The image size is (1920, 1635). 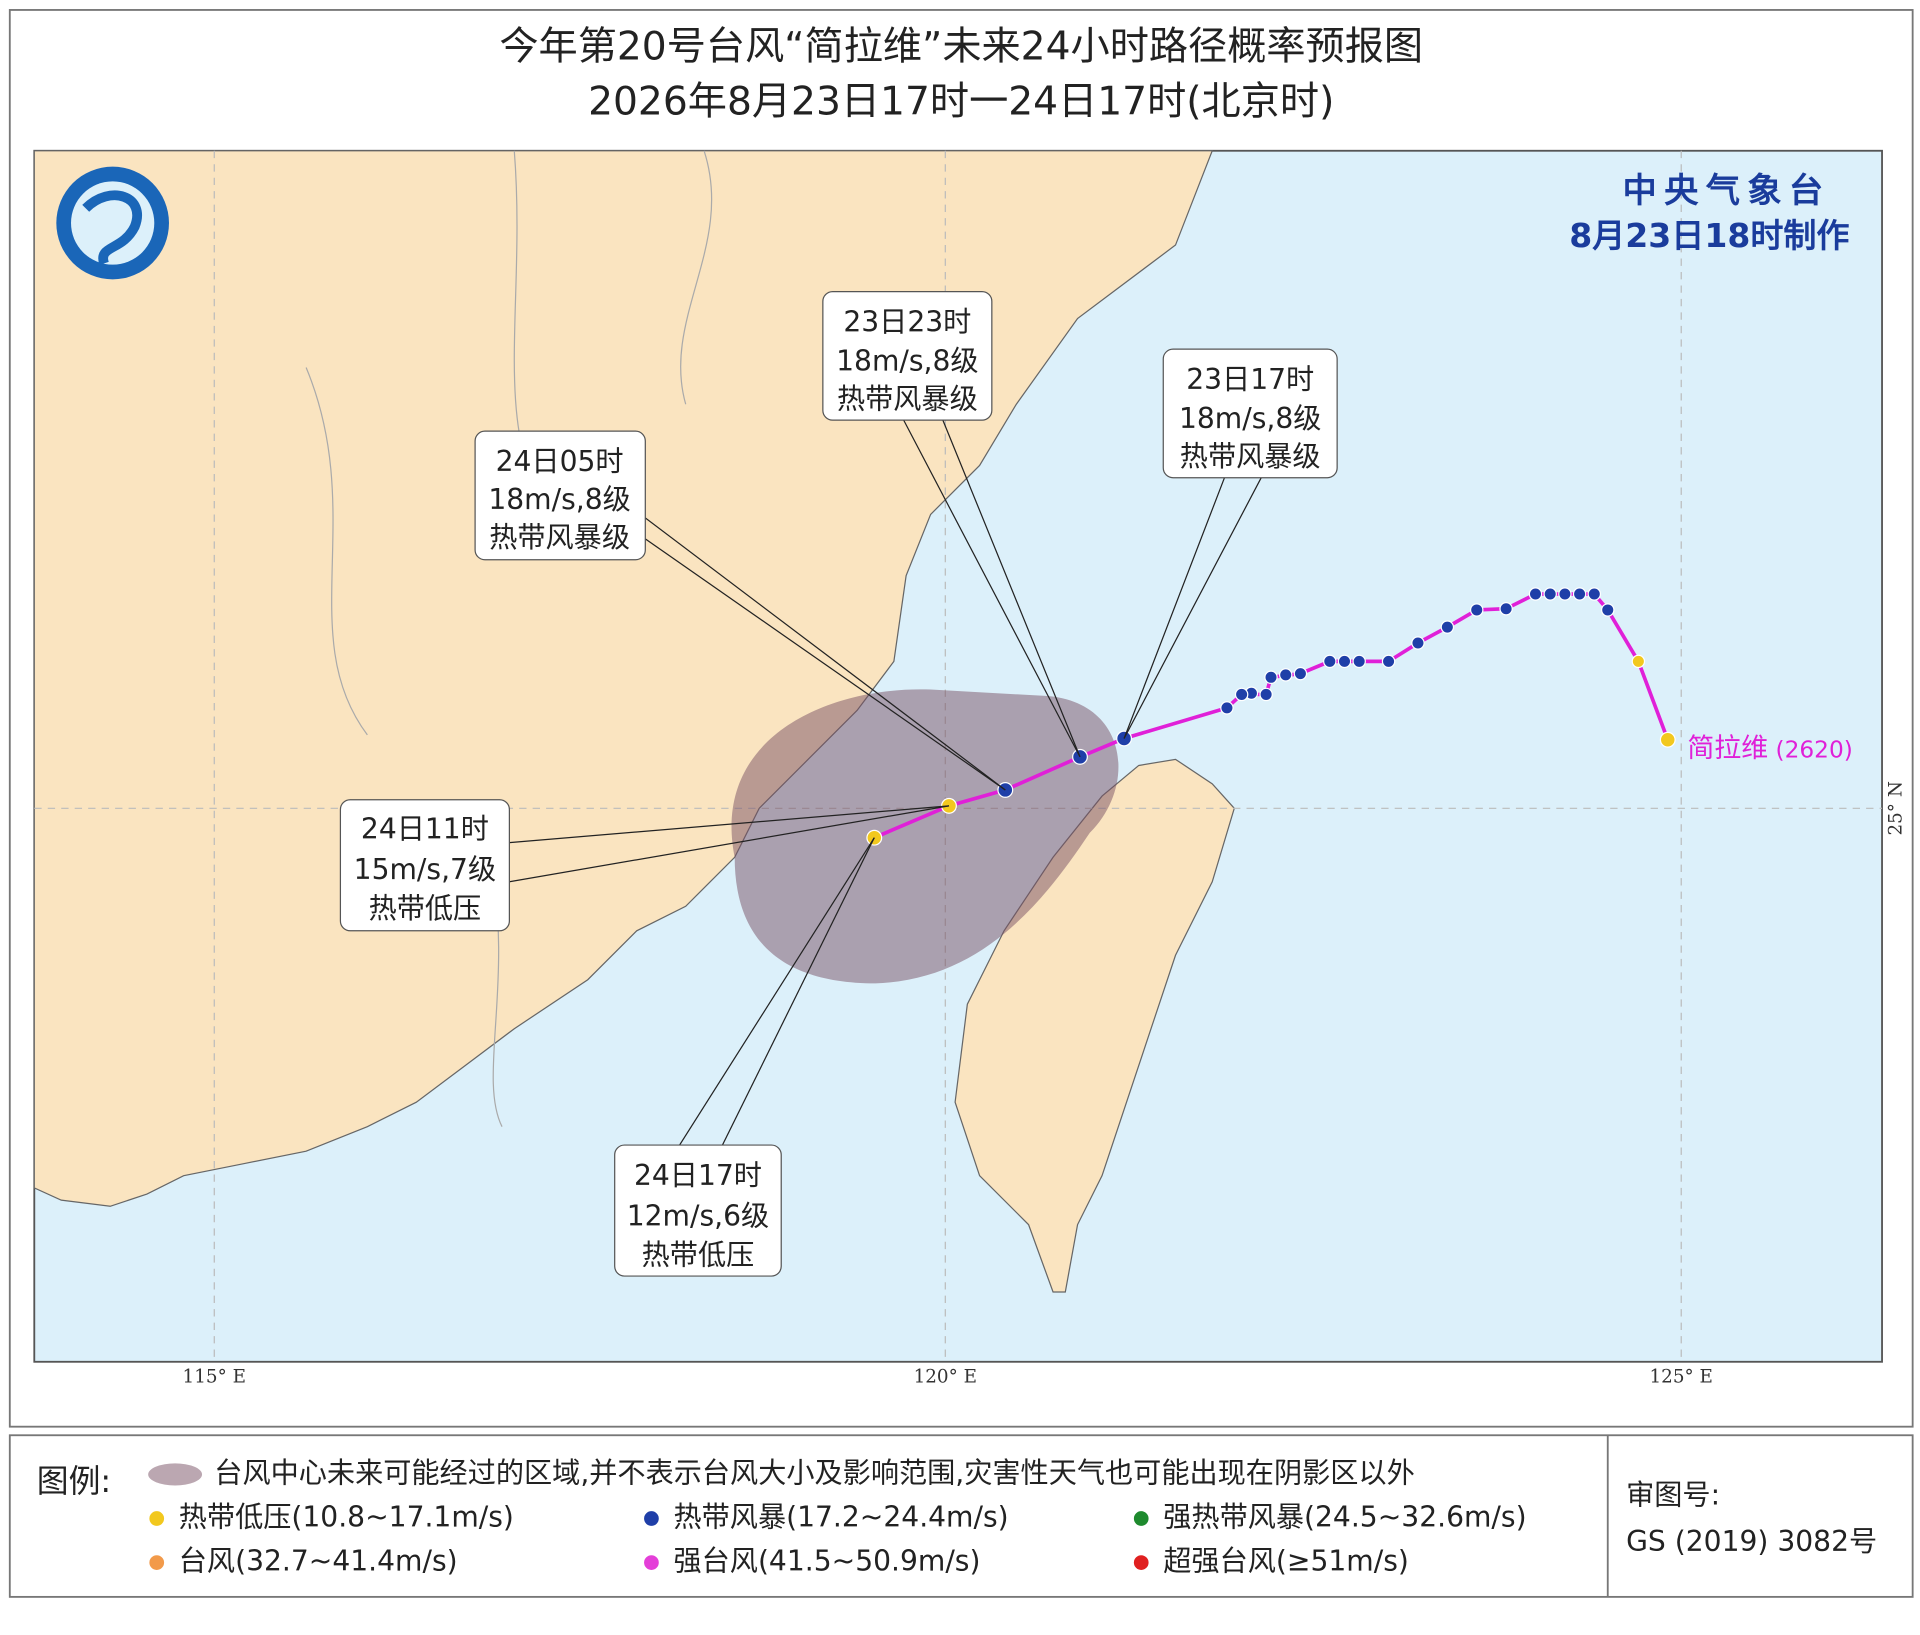 I want to click on legend-title: 图例:, so click(x=74, y=1481).